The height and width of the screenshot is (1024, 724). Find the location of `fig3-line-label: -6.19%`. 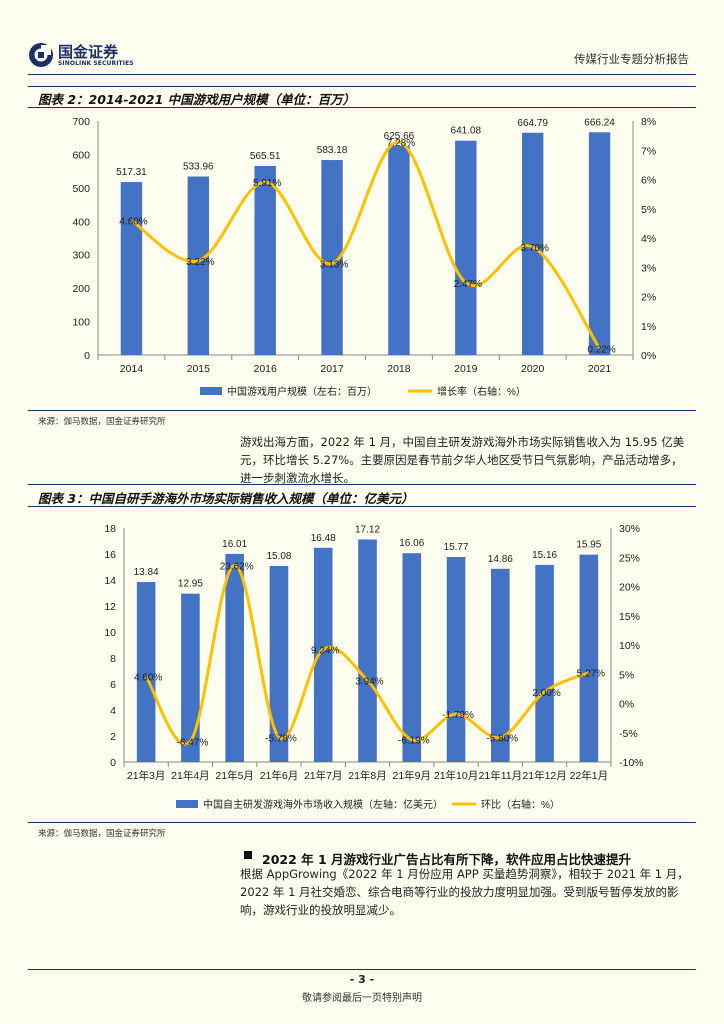

fig3-line-label: -6.19% is located at coordinates (414, 741).